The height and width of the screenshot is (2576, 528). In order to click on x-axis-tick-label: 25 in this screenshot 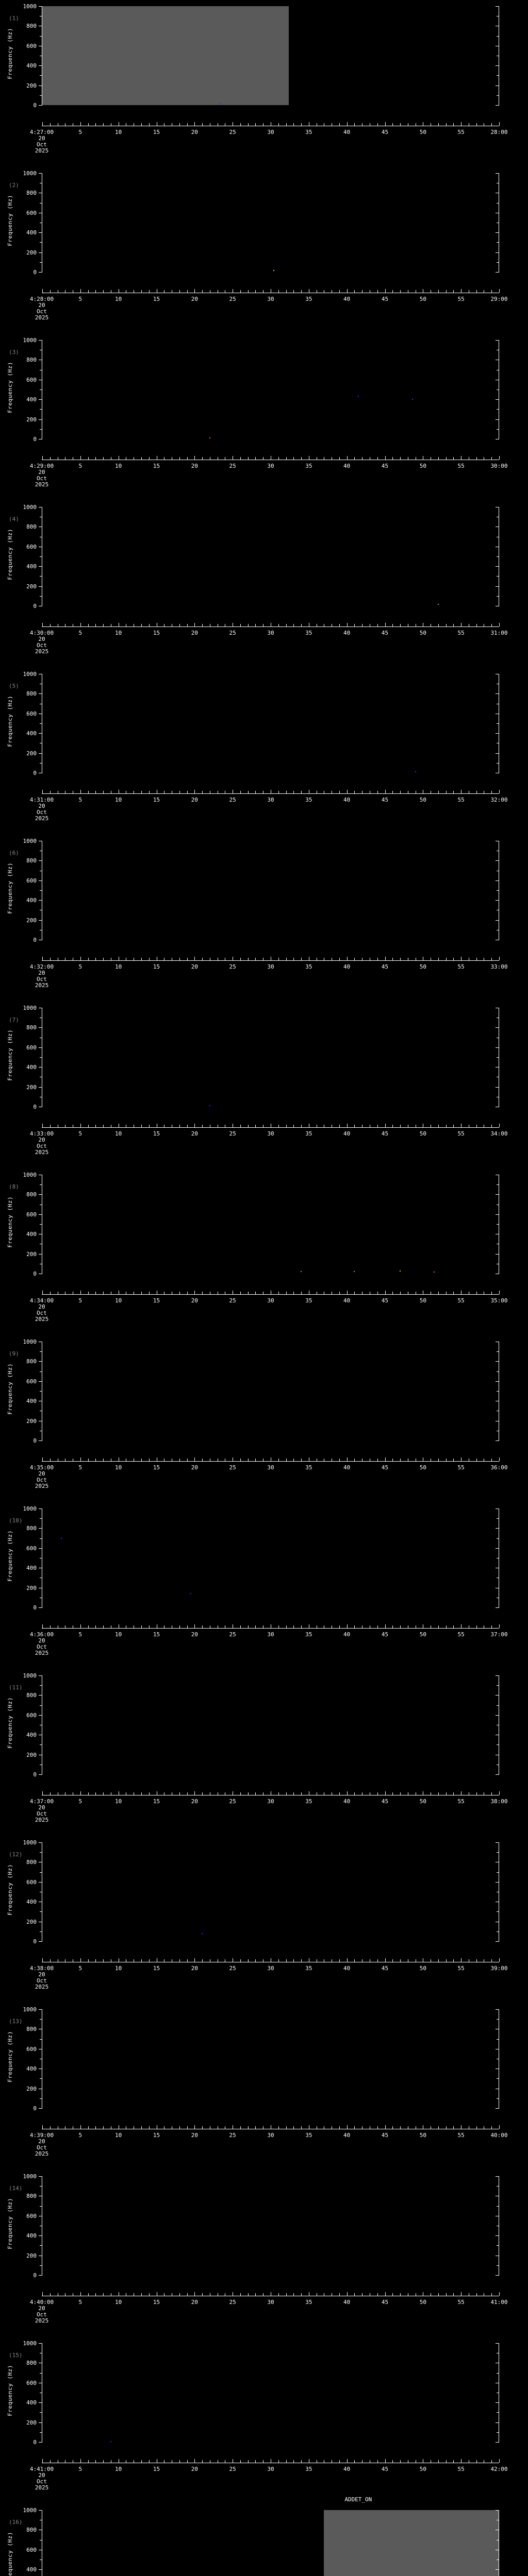, I will do `click(232, 799)`.